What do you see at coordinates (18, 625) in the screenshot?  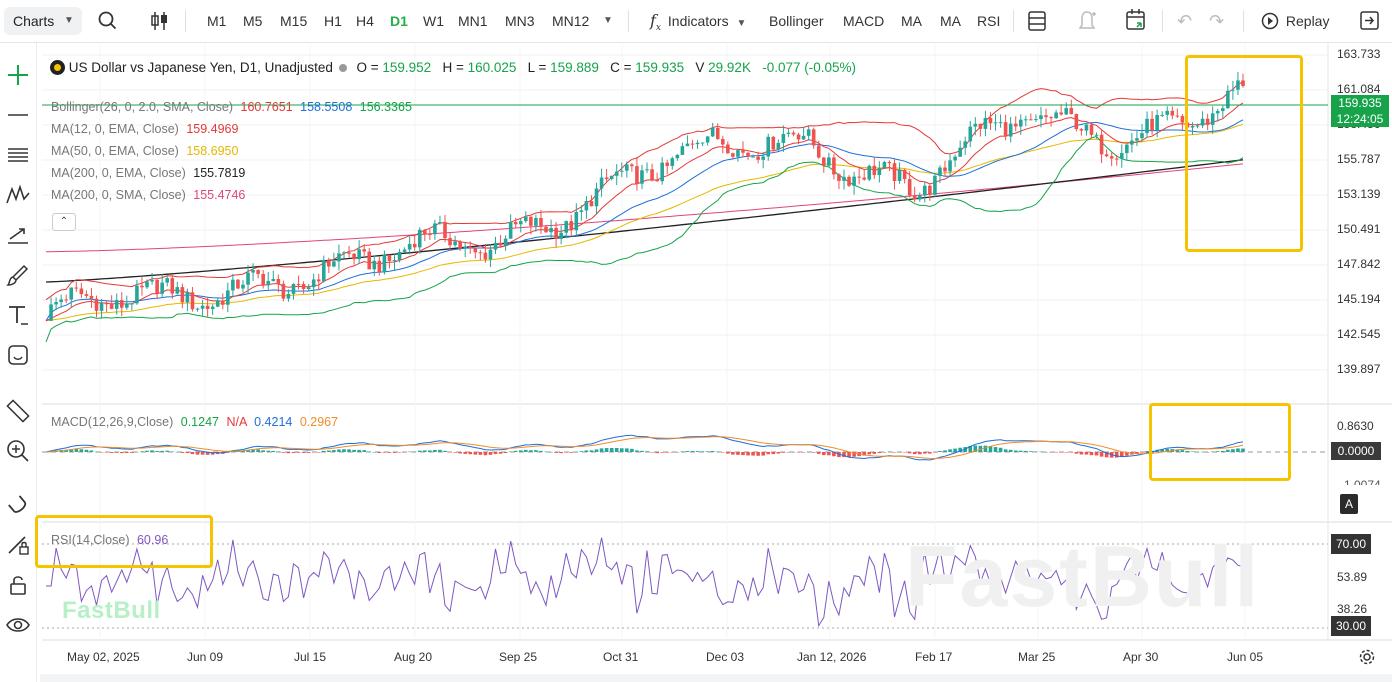 I see `visibility-eye-icon` at bounding box center [18, 625].